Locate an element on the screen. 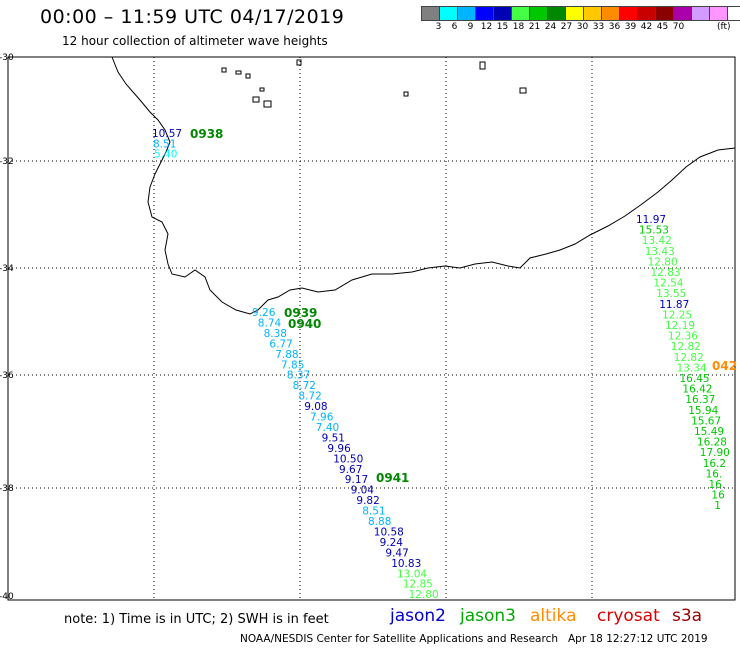  pass-time-label: 042 is located at coordinates (724, 366).